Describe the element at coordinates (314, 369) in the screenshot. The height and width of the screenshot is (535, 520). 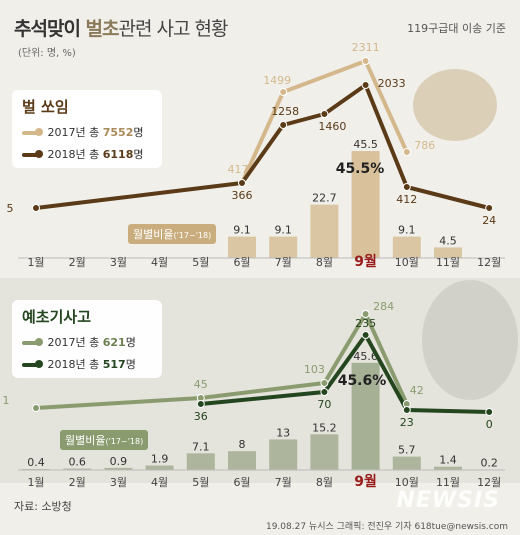
I see `mower-point-label-2017-8: 103` at that location.